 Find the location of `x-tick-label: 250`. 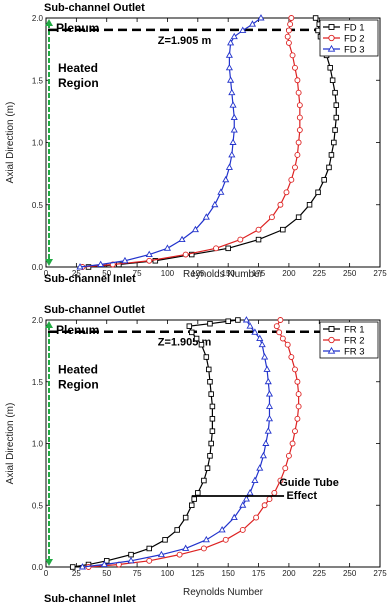

x-tick-label: 250 is located at coordinates (350, 273).